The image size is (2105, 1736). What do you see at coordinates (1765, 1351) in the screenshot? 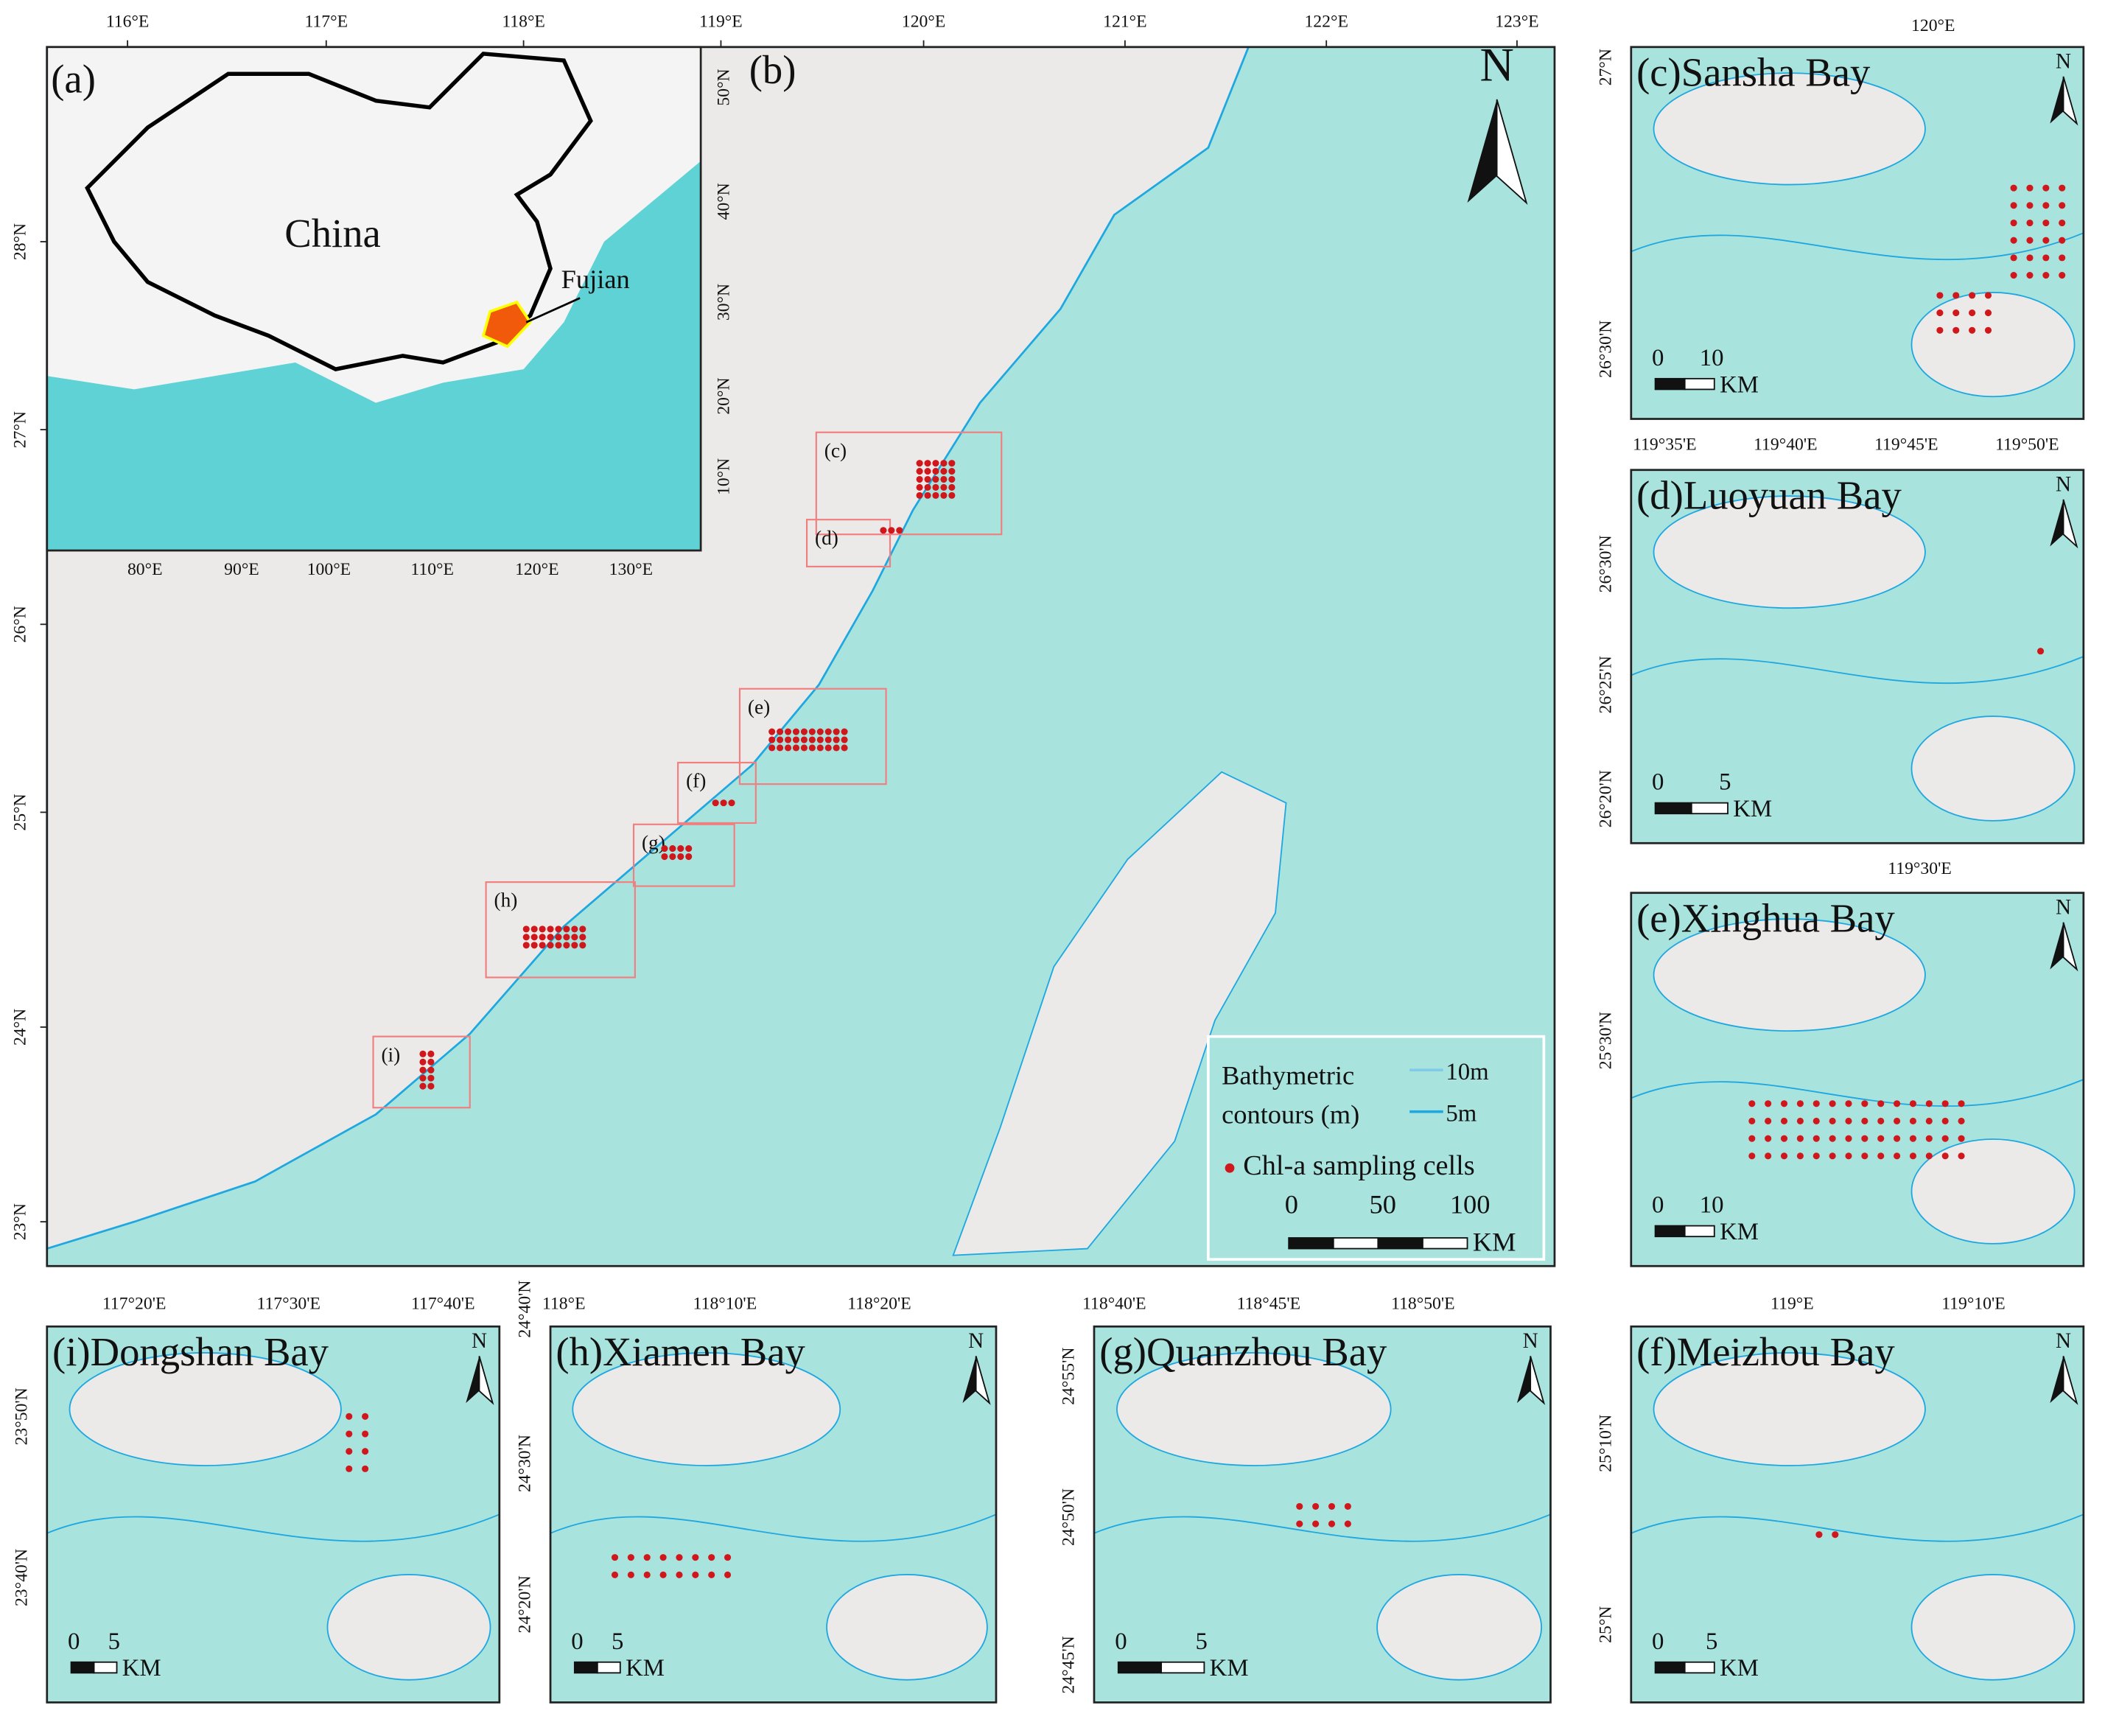
I see `panel-title: (f)Meizhou Bay` at bounding box center [1765, 1351].